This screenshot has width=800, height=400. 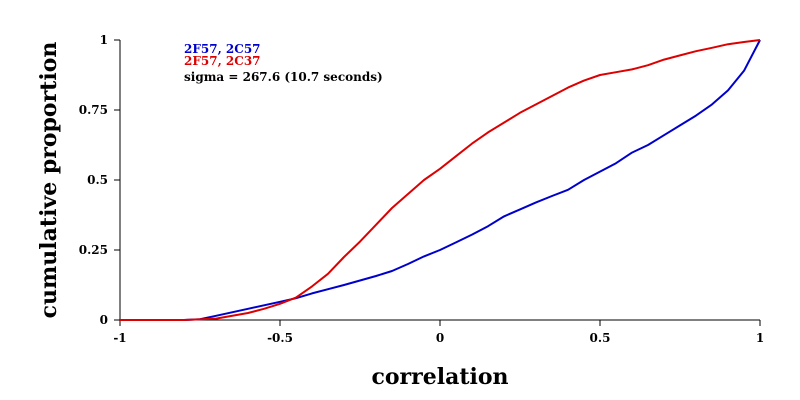 I want to click on legend-entry-1: 2F57, 2C57, so click(x=222, y=49).